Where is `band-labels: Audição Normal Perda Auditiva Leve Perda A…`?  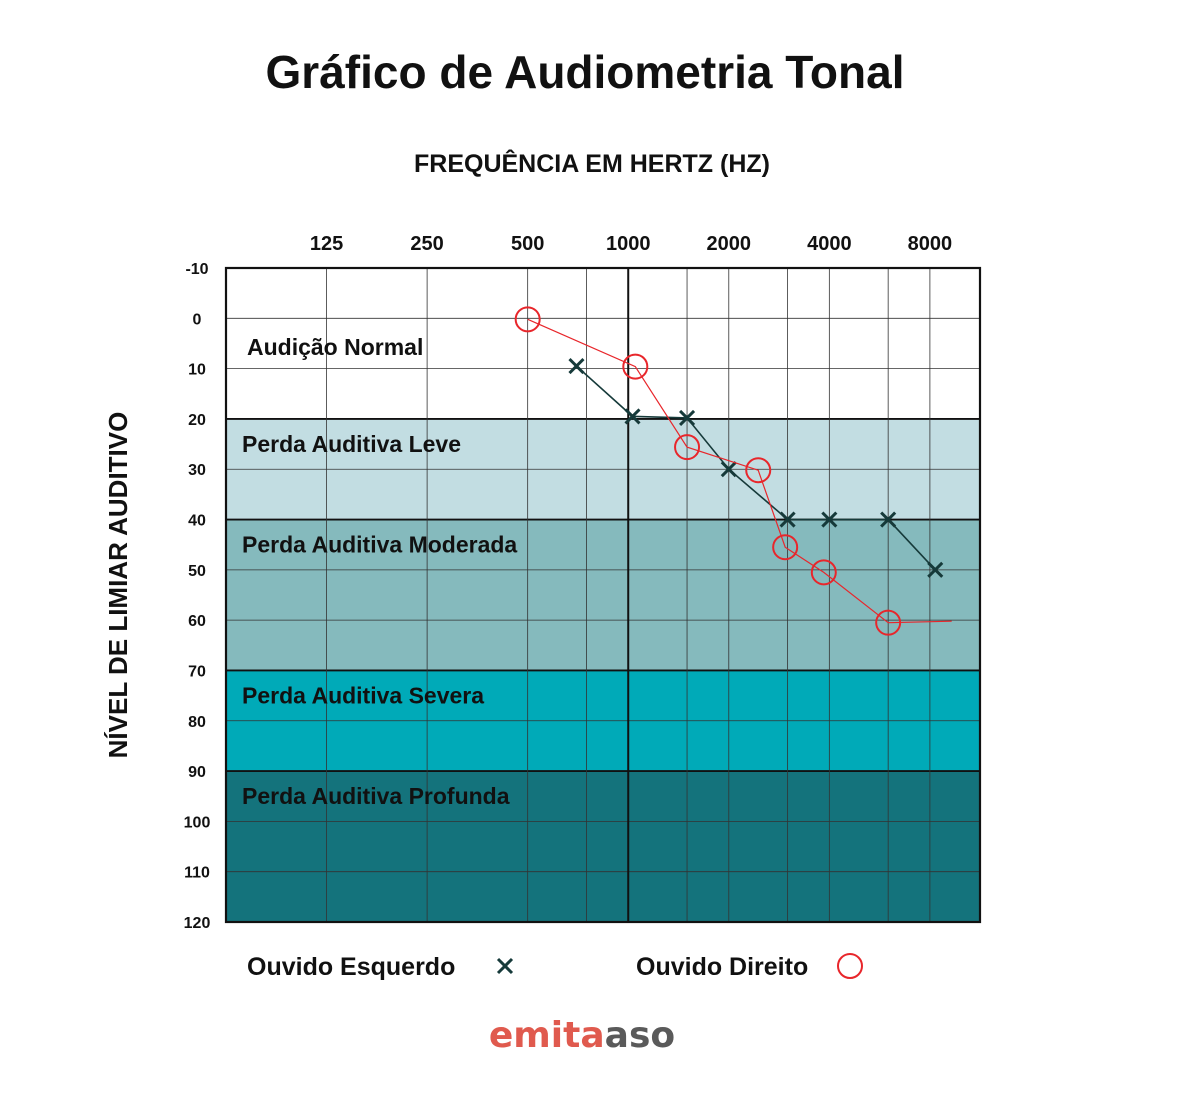
band-labels: Audição Normal Perda Auditiva Leve Perda A… is located at coordinates (379, 571).